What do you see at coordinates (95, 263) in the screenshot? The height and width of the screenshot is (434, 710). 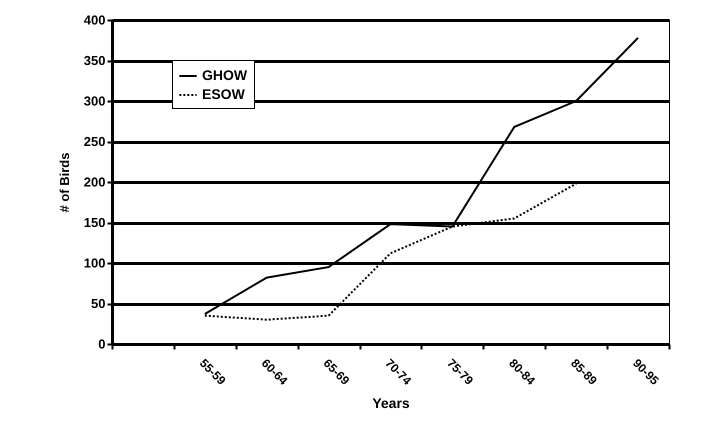 I see `y-tick-label: 100` at bounding box center [95, 263].